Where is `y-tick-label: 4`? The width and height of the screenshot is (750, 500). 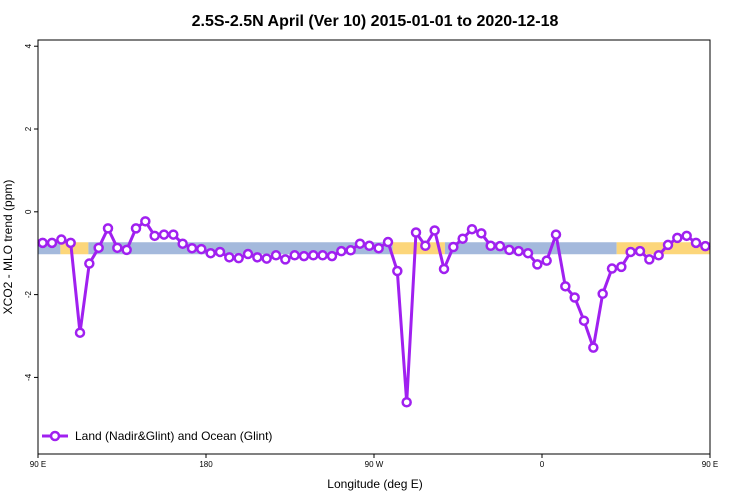
y-tick-label: 4 is located at coordinates (28, 45).